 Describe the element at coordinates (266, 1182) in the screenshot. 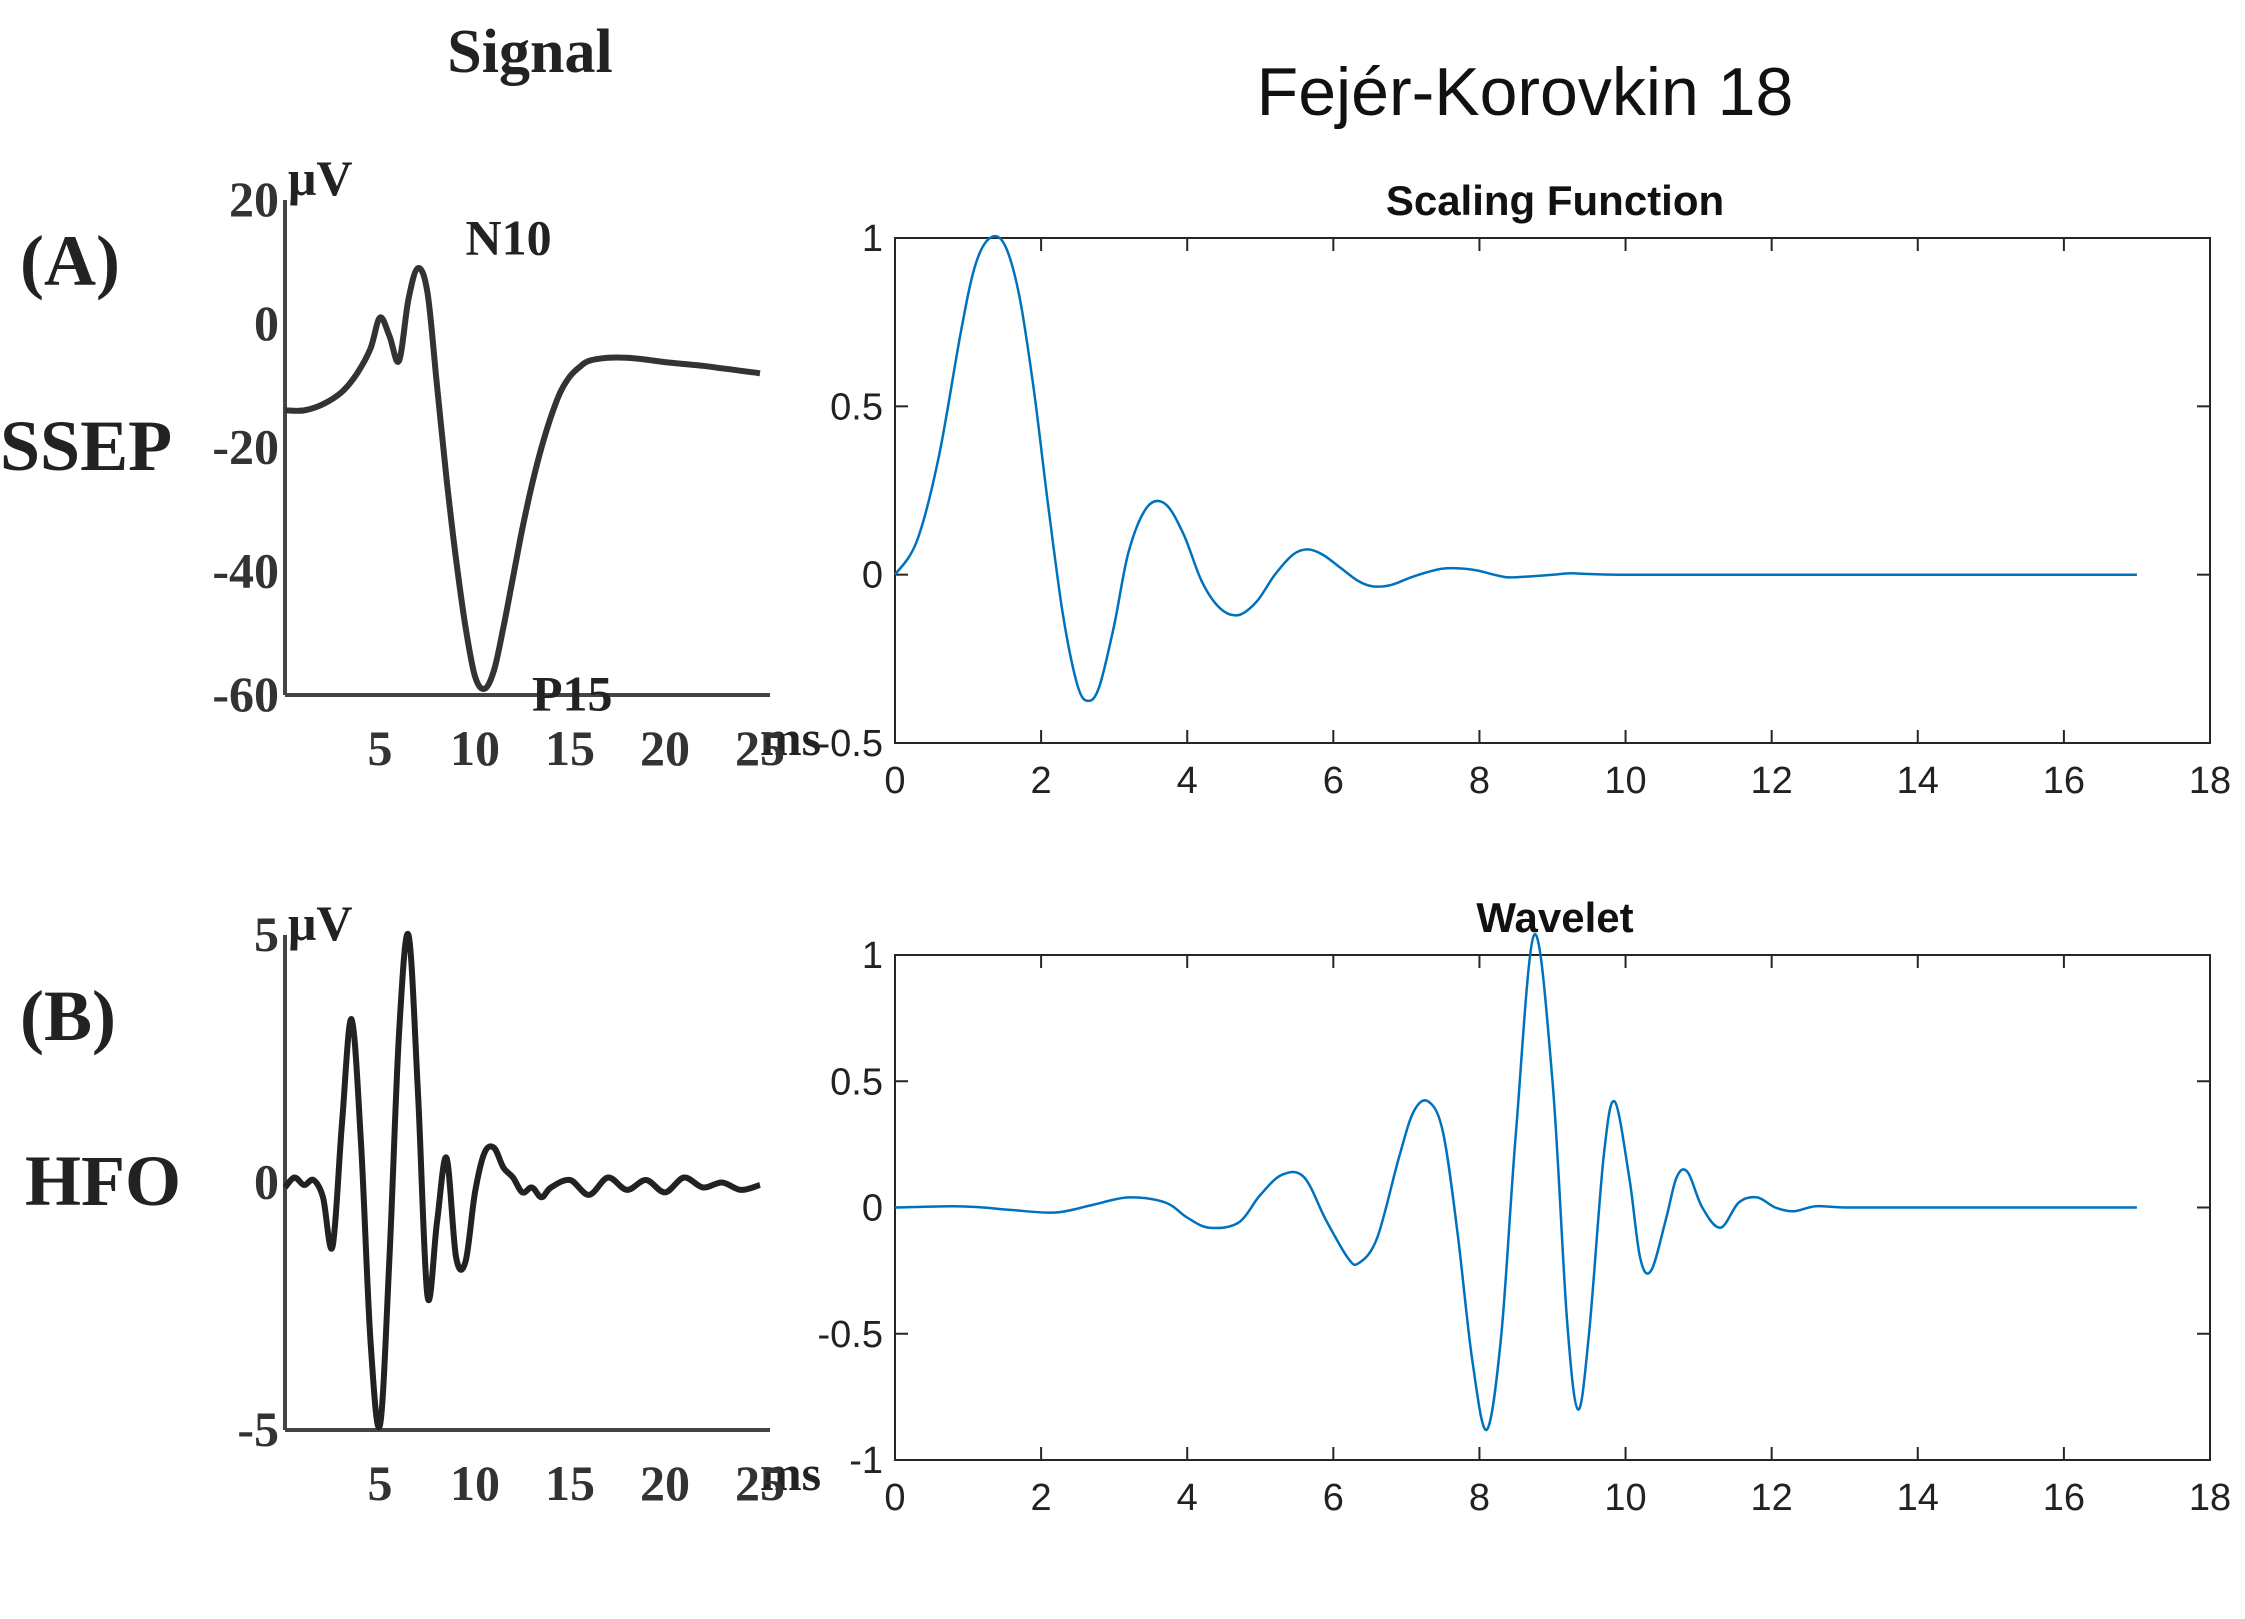

I see `hfo-y-tick-label: 0` at that location.